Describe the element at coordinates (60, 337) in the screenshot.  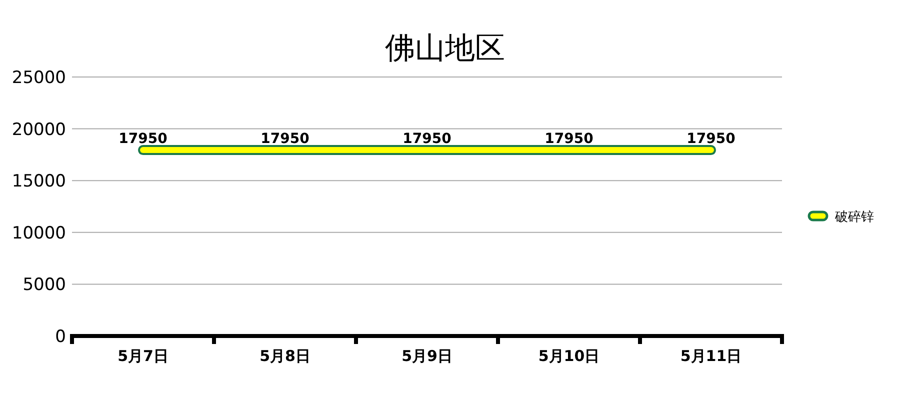
I see `y-tick-label: 0` at that location.